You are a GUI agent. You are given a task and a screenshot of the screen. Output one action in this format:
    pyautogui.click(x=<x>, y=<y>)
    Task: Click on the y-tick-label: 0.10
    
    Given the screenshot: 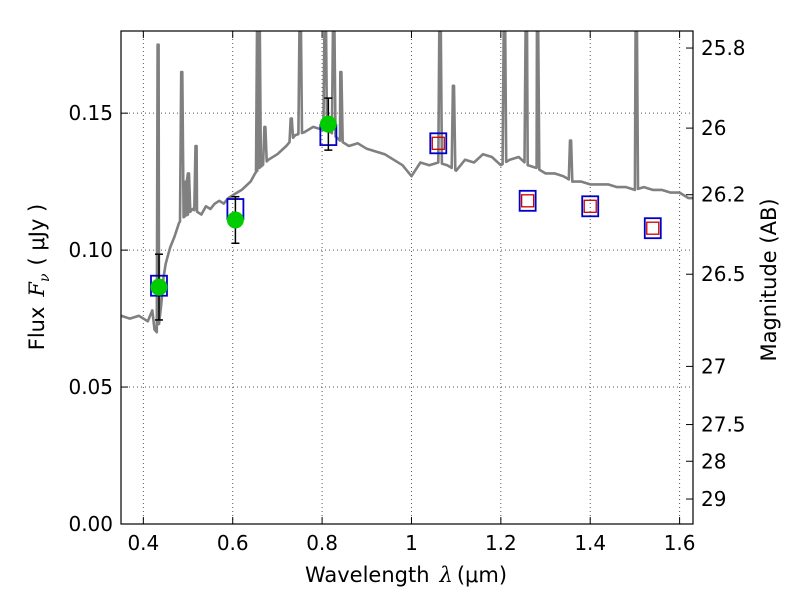 What is the action you would take?
    pyautogui.click(x=90, y=250)
    